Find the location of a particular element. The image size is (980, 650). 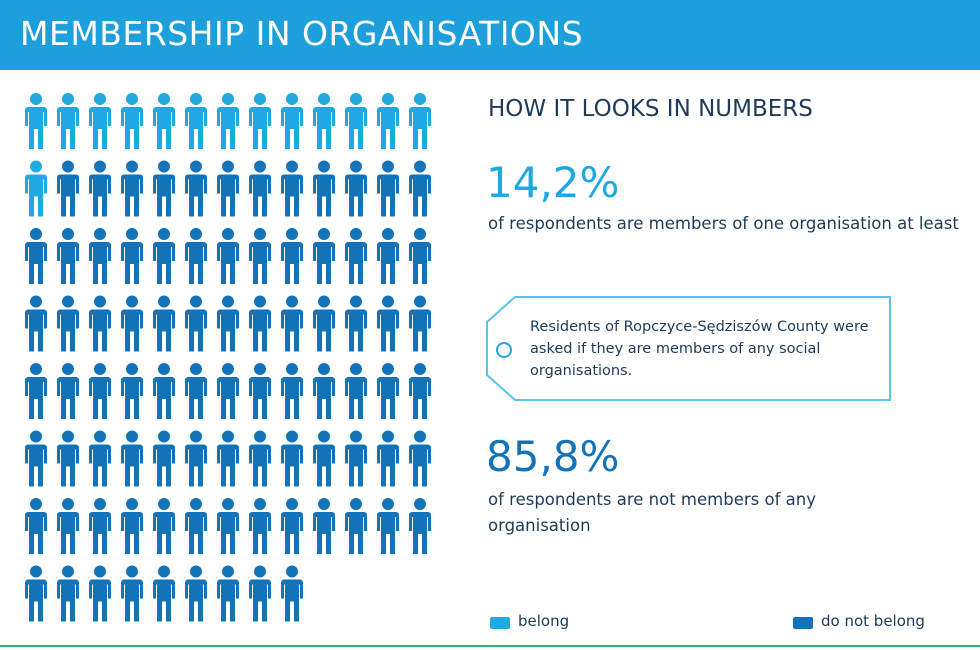

legend-label: belong is located at coordinates (544, 621).